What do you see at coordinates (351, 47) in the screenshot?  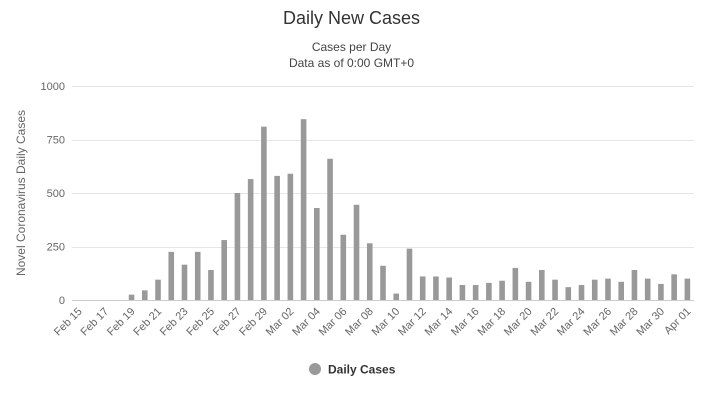 I see `chart-subtitle-line-1: Cases per Day` at bounding box center [351, 47].